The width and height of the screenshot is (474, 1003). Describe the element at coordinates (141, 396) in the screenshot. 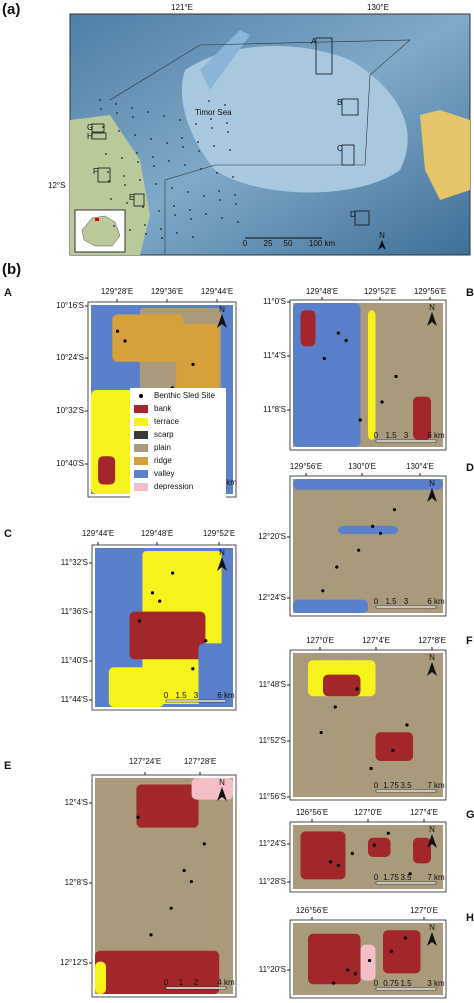

I see `legend-marker` at that location.